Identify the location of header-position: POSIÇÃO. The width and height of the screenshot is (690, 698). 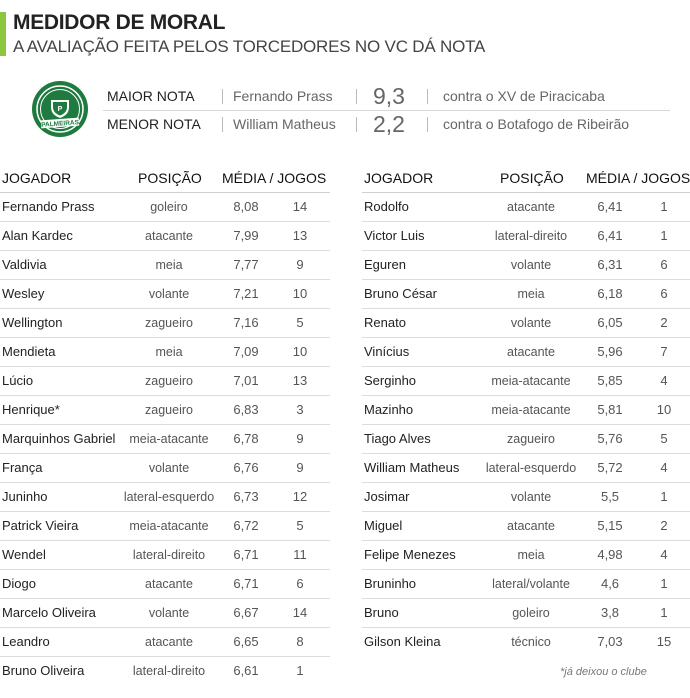
(170, 178).